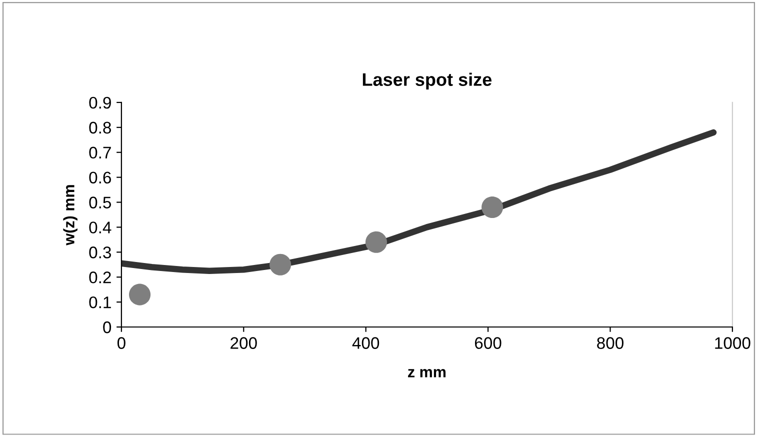 The height and width of the screenshot is (436, 759). What do you see at coordinates (100, 178) in the screenshot?
I see `y-tick-label: 0.6` at bounding box center [100, 178].